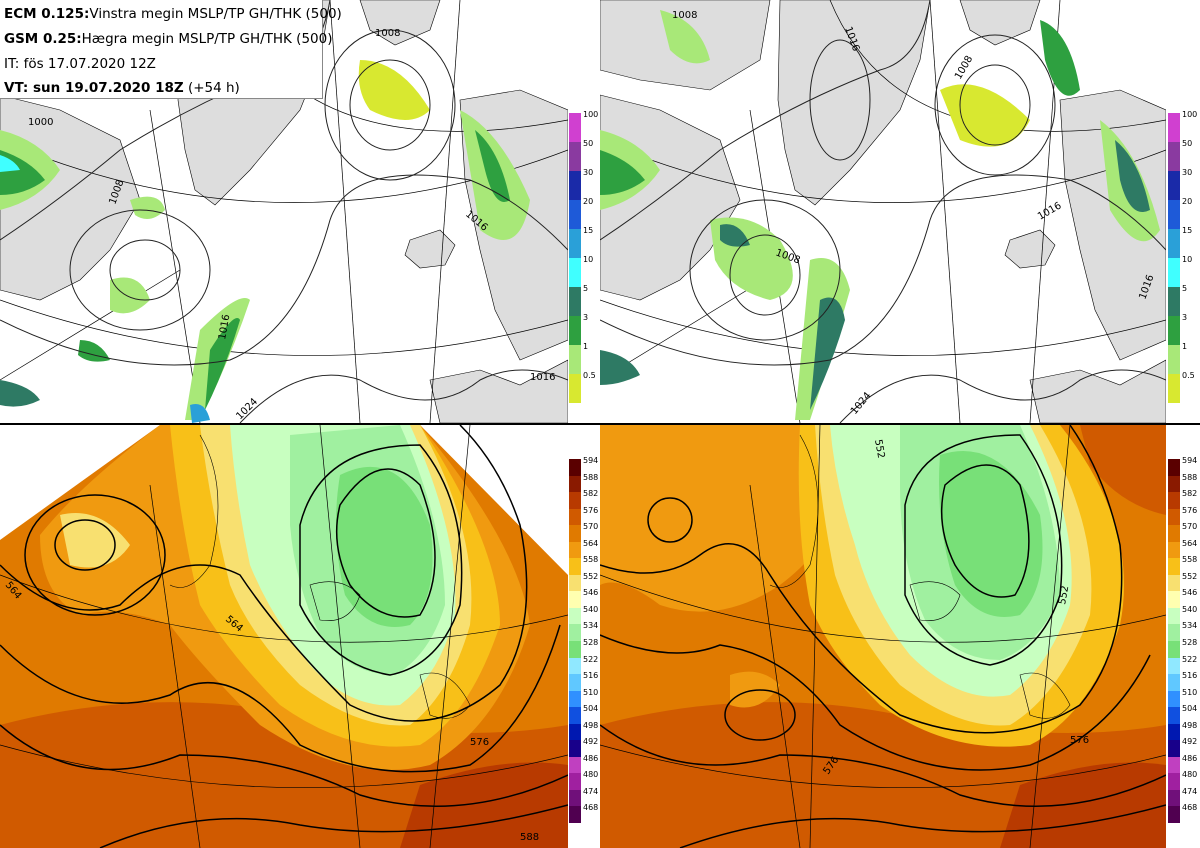 This screenshot has height=848, width=1200. I want to click on thickness-legend-tick-label: 594, so click(591, 460).